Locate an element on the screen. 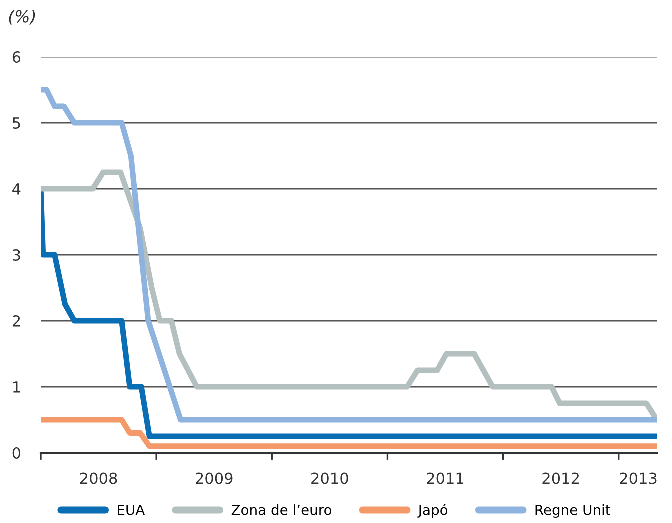  legend-label: Japó is located at coordinates (433, 511).